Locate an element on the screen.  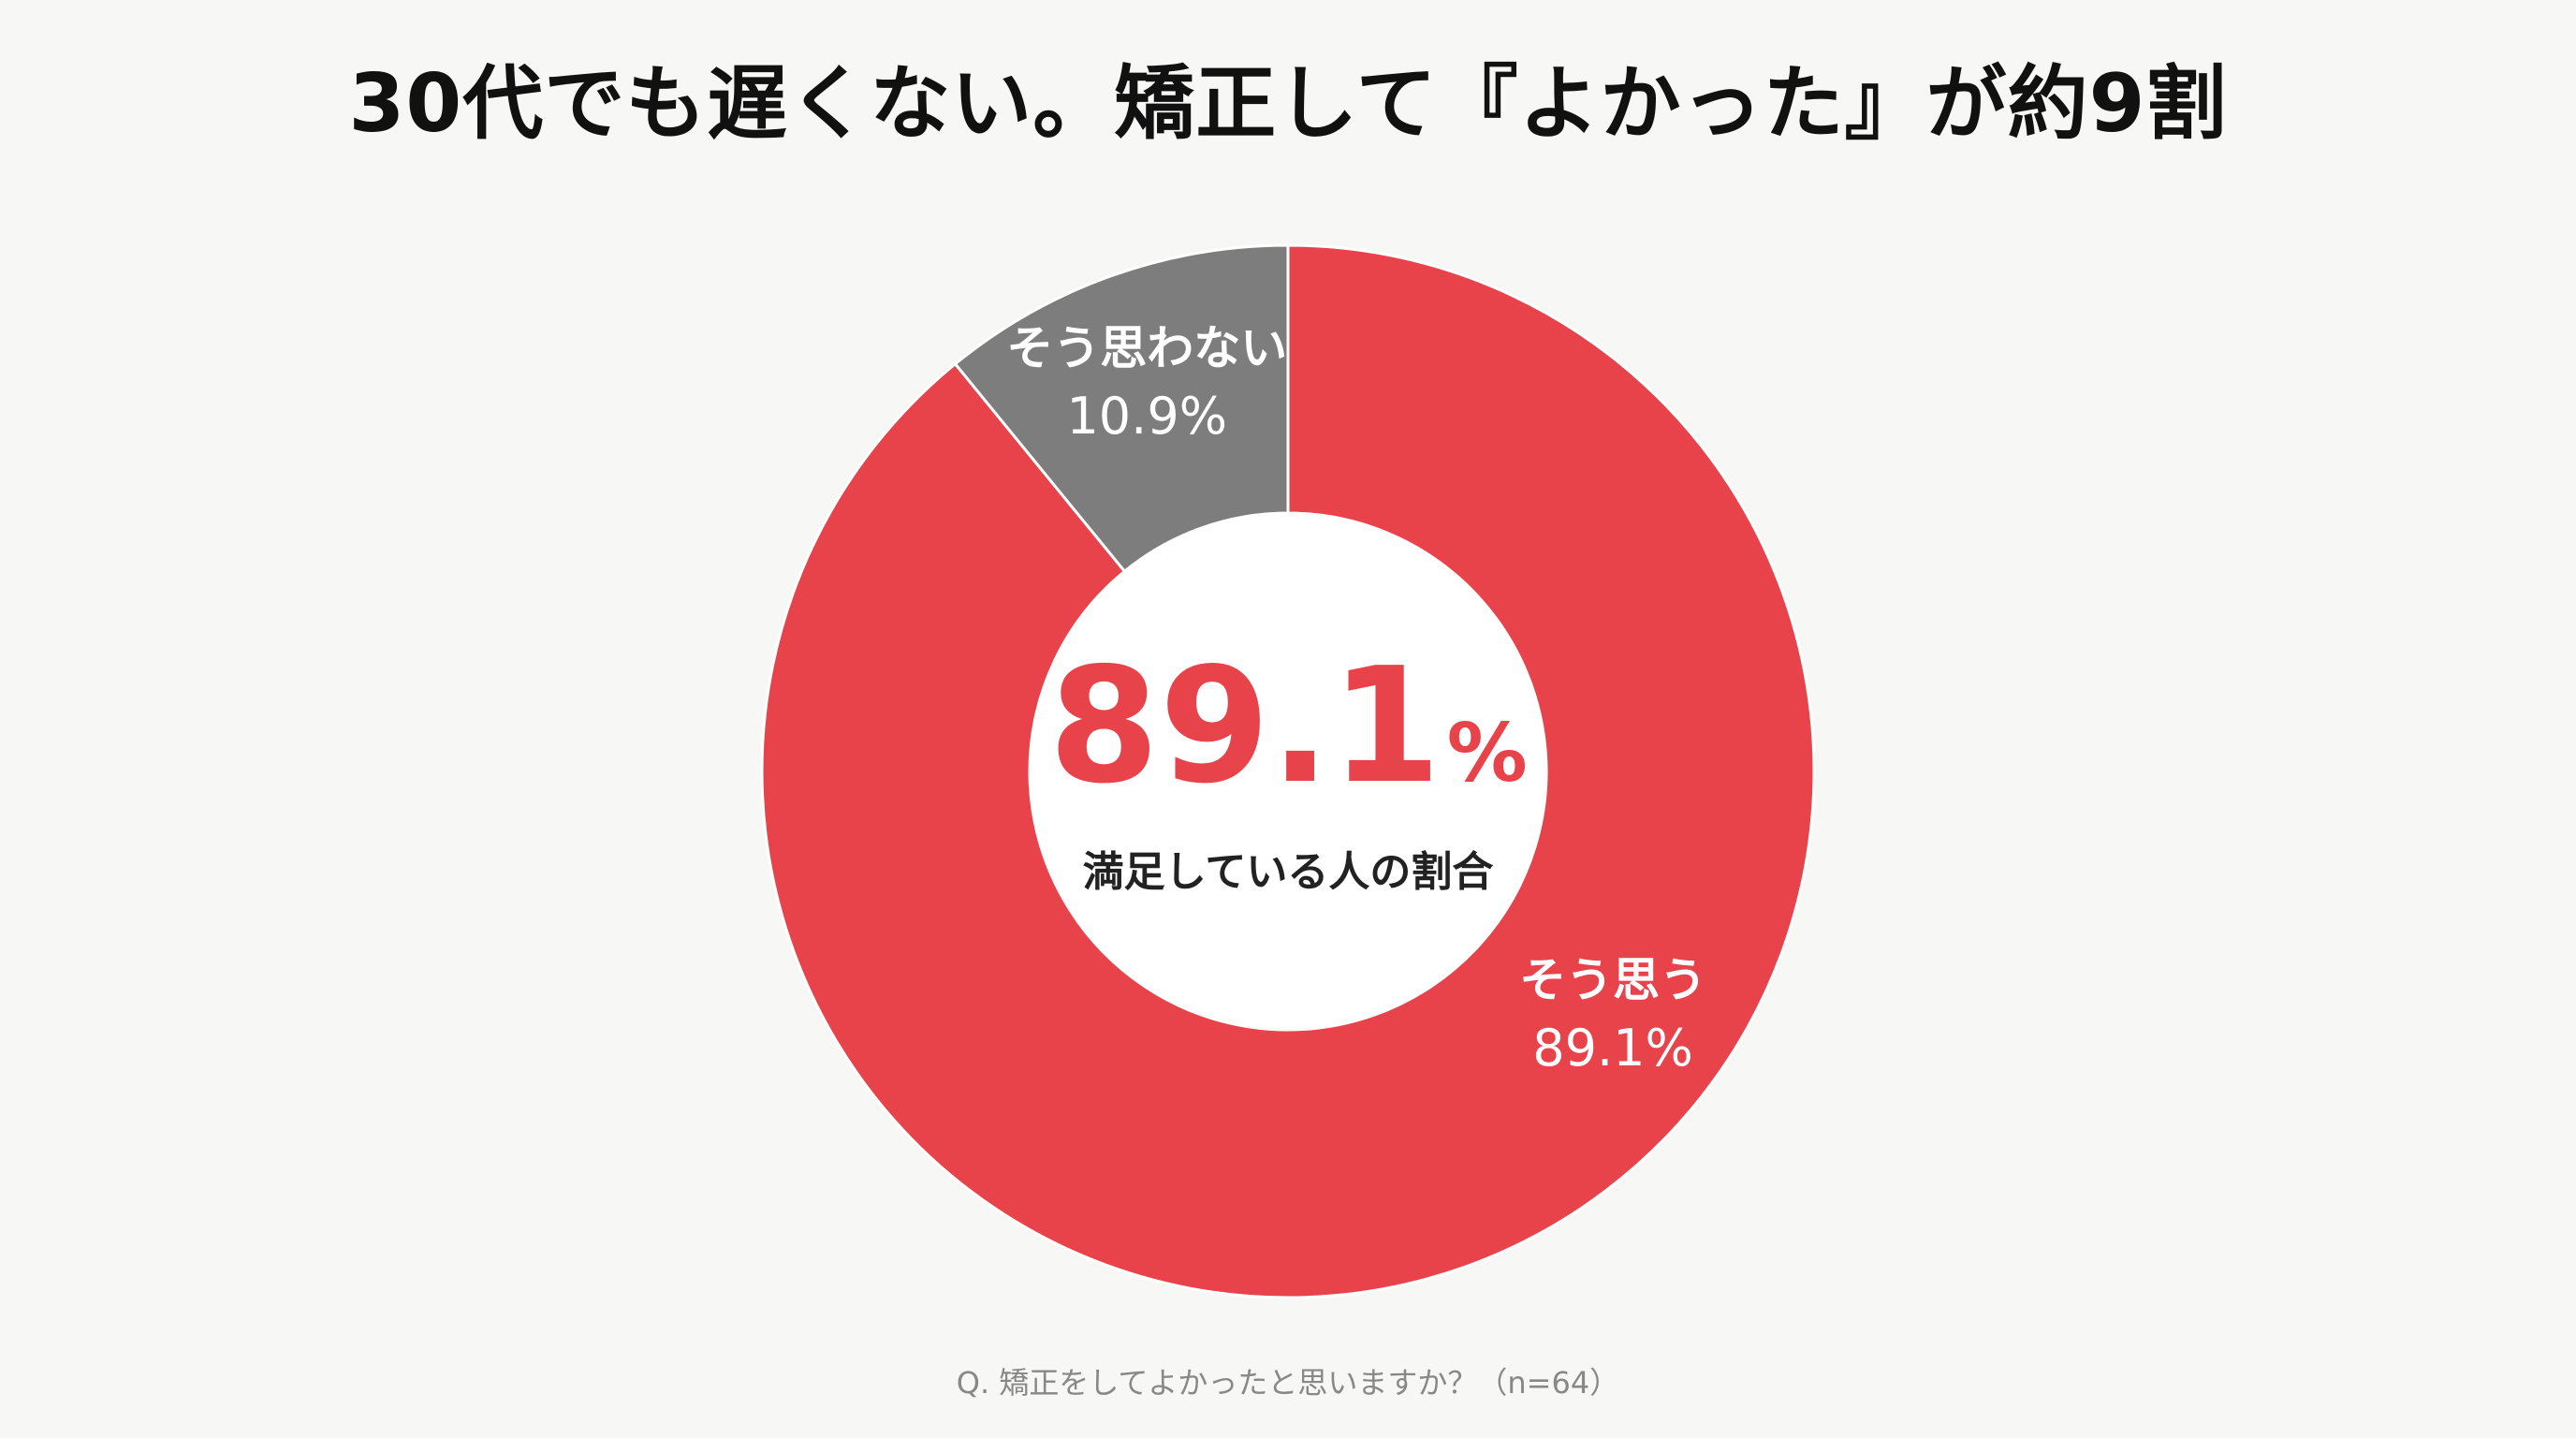
donut-hole is located at coordinates (1288, 771).